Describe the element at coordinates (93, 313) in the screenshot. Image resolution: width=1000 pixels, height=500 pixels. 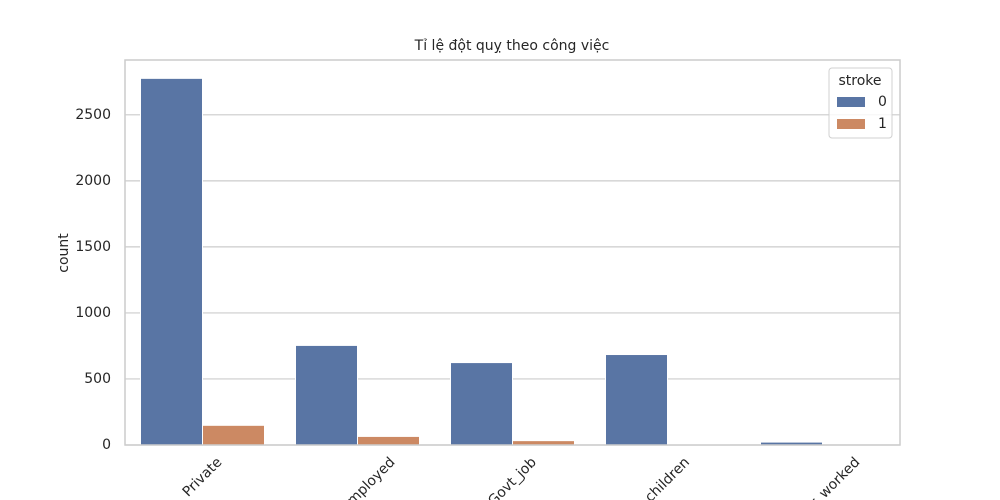
I see `y-tick-label: 1000` at that location.